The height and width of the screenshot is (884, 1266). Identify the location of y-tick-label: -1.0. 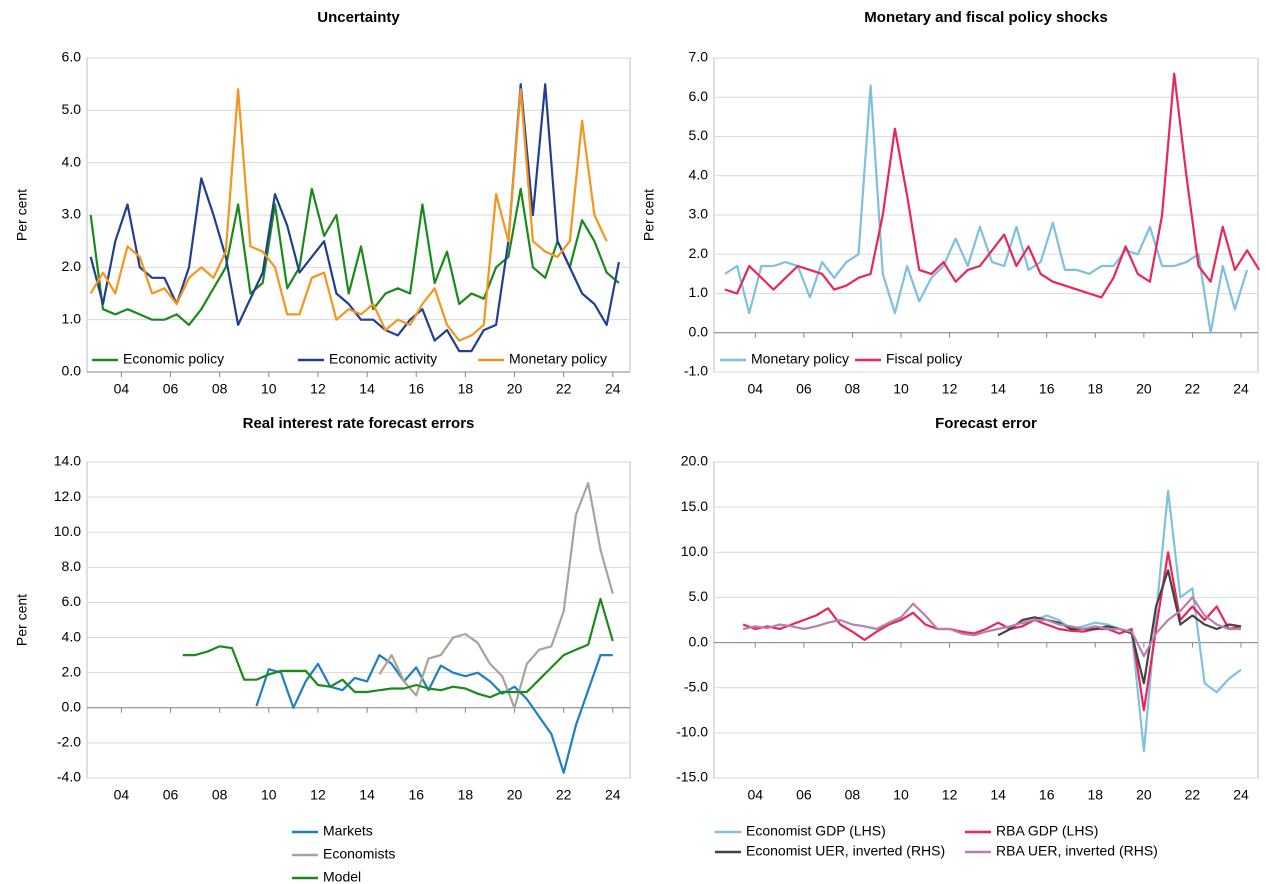
(696, 371).